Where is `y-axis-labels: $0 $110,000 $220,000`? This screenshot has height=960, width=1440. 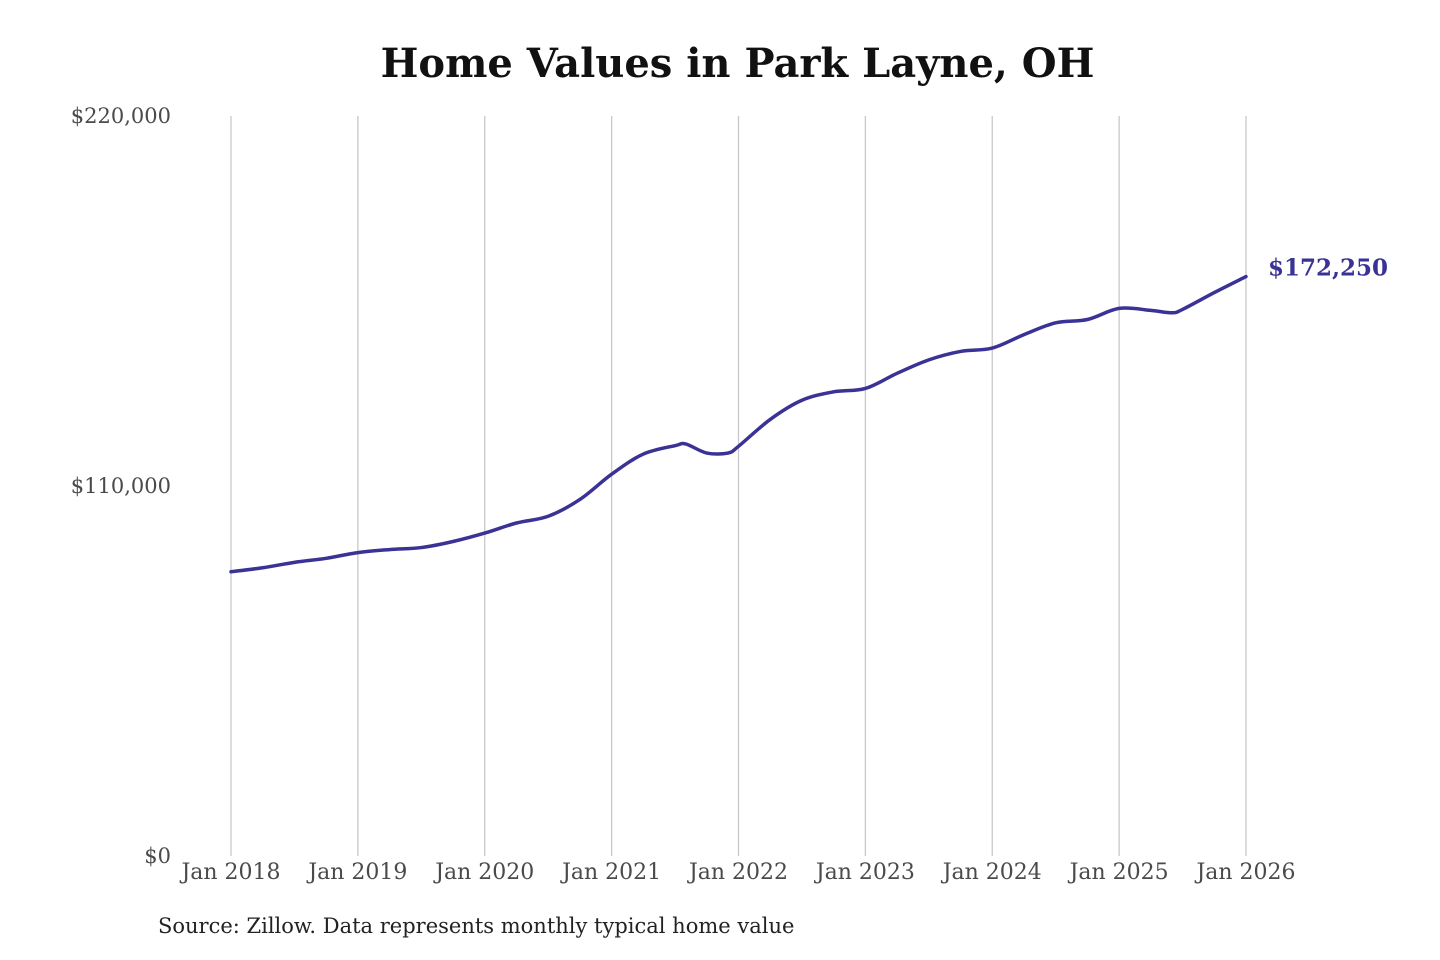
y-axis-labels: $0 $110,000 $220,000 is located at coordinates (121, 486).